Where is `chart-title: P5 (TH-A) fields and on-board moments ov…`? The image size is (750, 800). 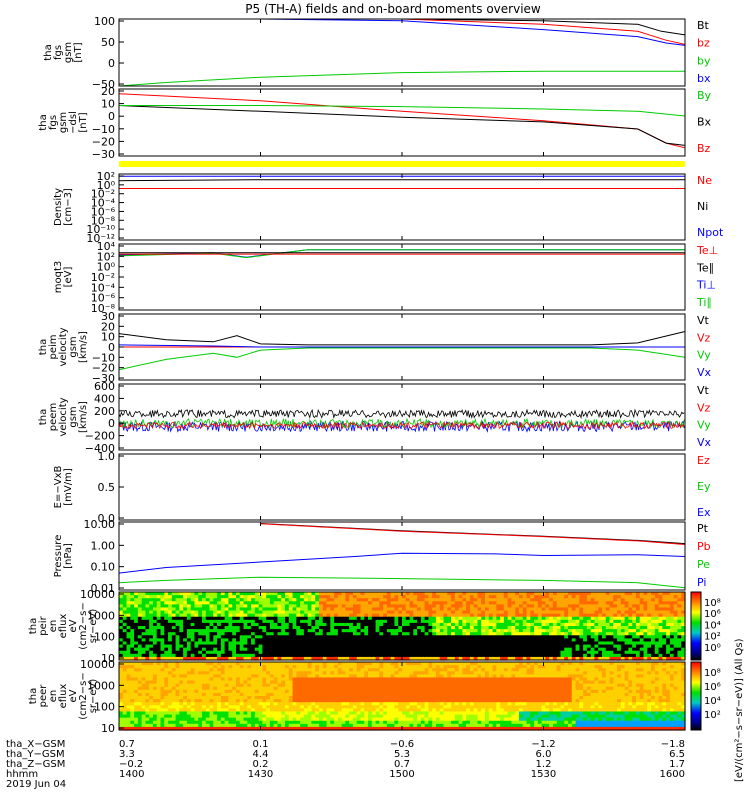
chart-title: P5 (TH-A) fields and on-board moments ov… is located at coordinates (393, 9).